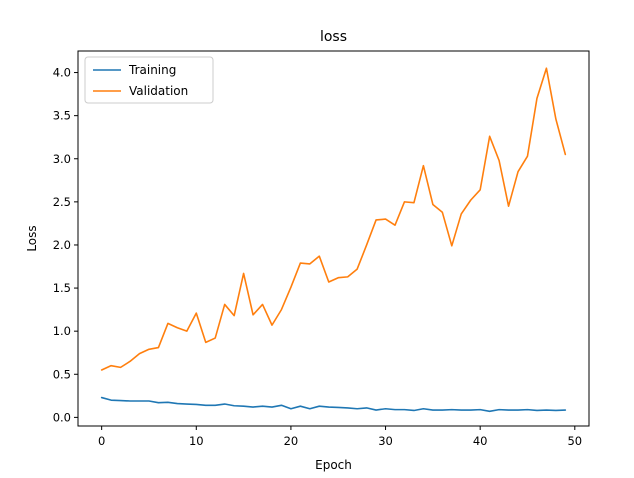  Describe the element at coordinates (101, 441) in the screenshot. I see `x-tick-label: 0` at that location.